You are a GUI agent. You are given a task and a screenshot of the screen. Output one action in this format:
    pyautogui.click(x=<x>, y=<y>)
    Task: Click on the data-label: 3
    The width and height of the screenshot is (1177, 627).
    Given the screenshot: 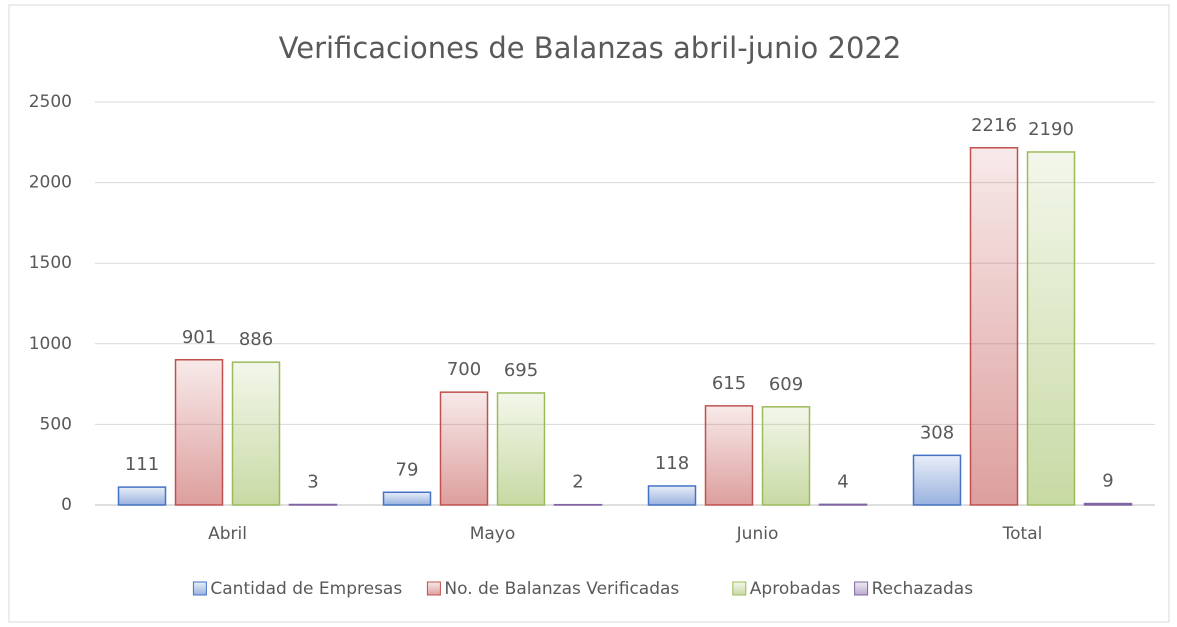 What is the action you would take?
    pyautogui.click(x=312, y=482)
    